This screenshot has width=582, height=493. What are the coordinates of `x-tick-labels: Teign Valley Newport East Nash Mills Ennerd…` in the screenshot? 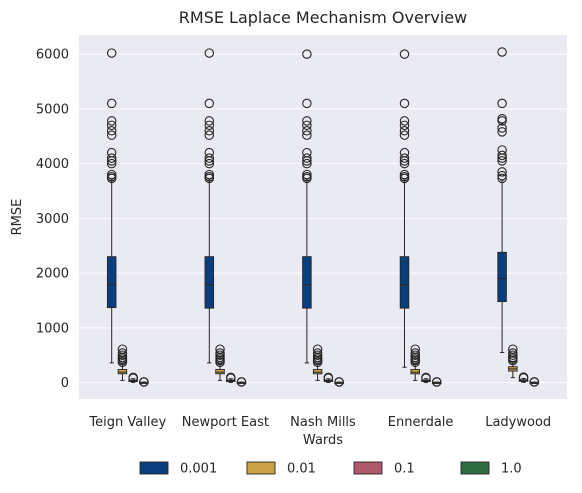 It's located at (319, 422).